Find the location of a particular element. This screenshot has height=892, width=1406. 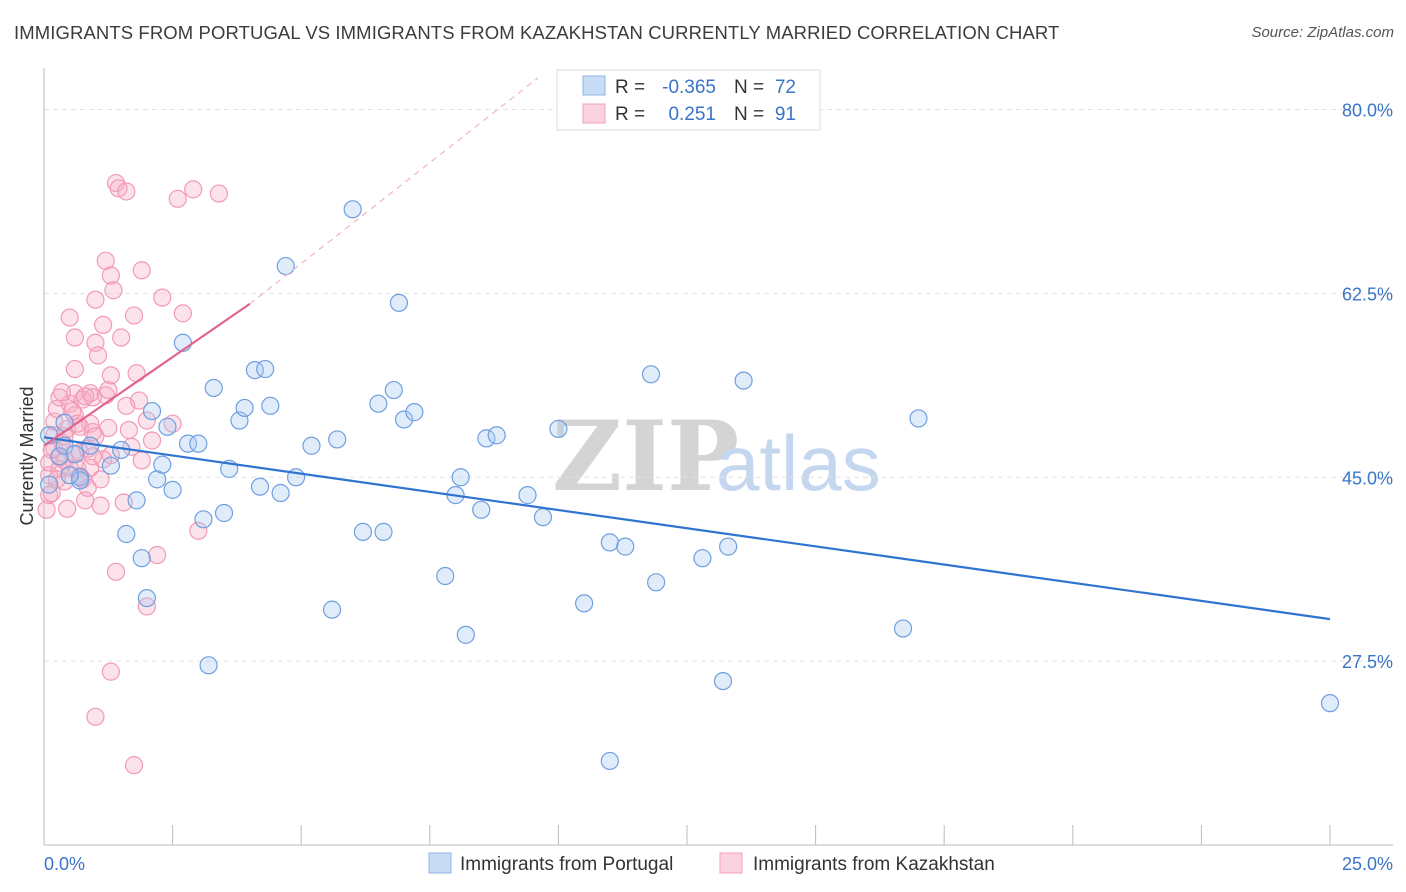

stats-swatch-kazakhstan is located at coordinates (594, 113).